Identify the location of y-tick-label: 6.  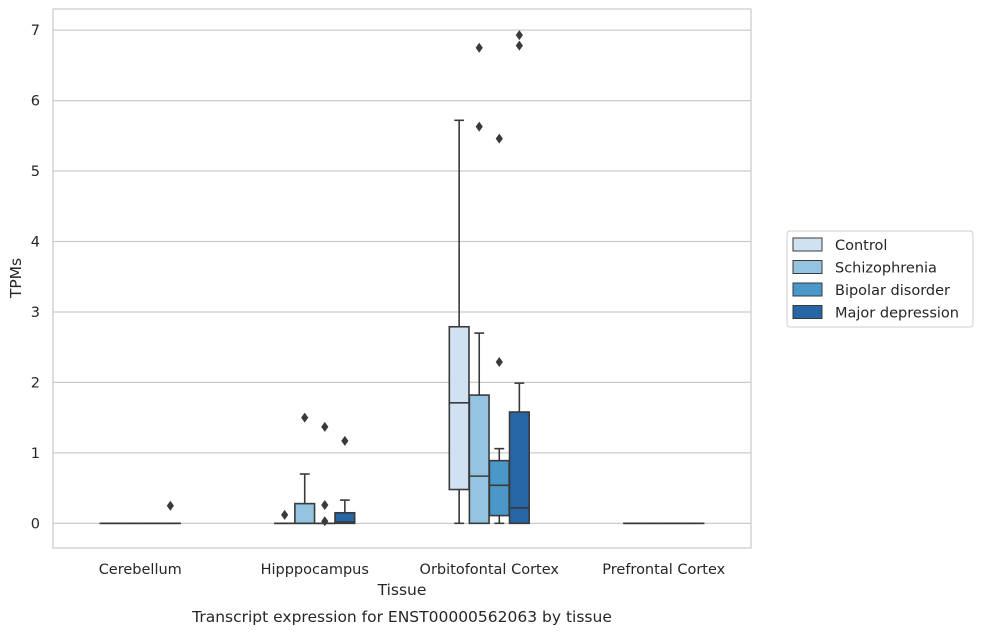
(35, 102).